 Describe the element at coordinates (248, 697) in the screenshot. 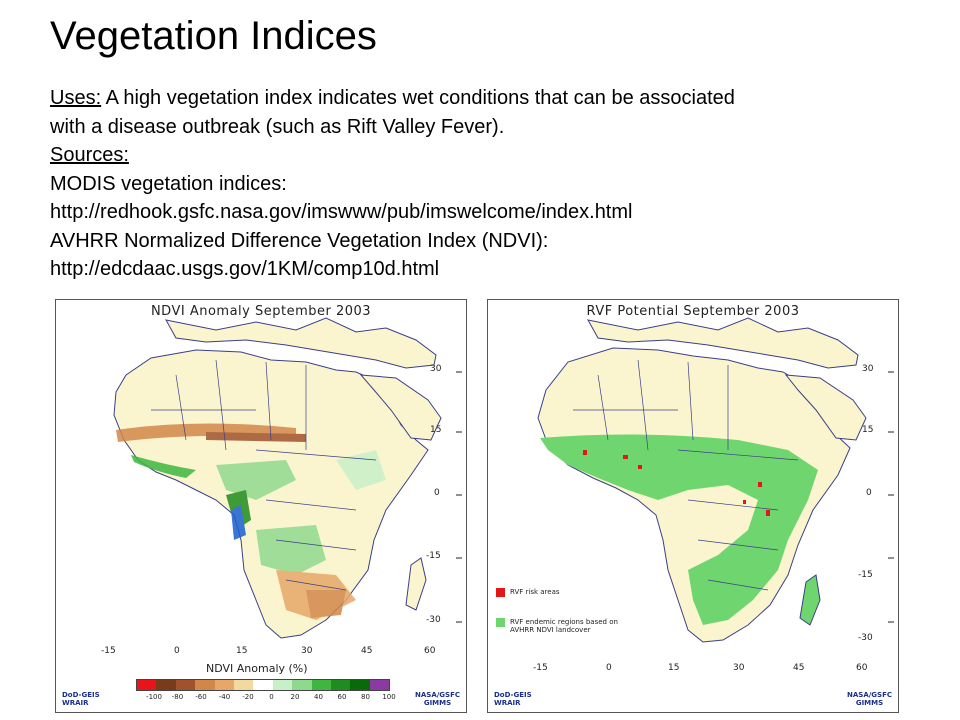

I see `colorbar-tick-label: -20` at that location.